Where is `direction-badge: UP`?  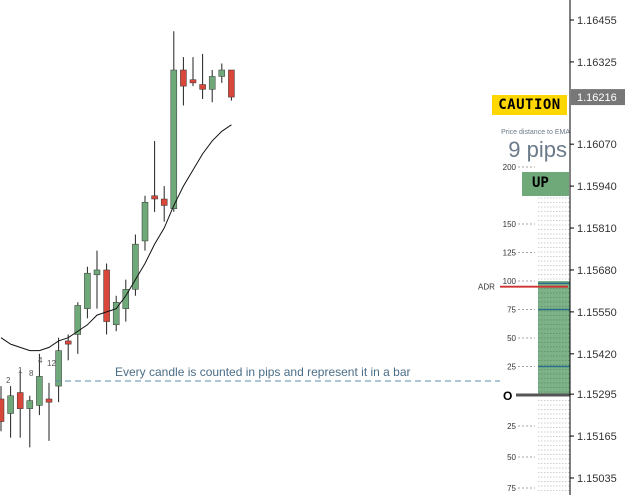 direction-badge: UP is located at coordinates (545, 184).